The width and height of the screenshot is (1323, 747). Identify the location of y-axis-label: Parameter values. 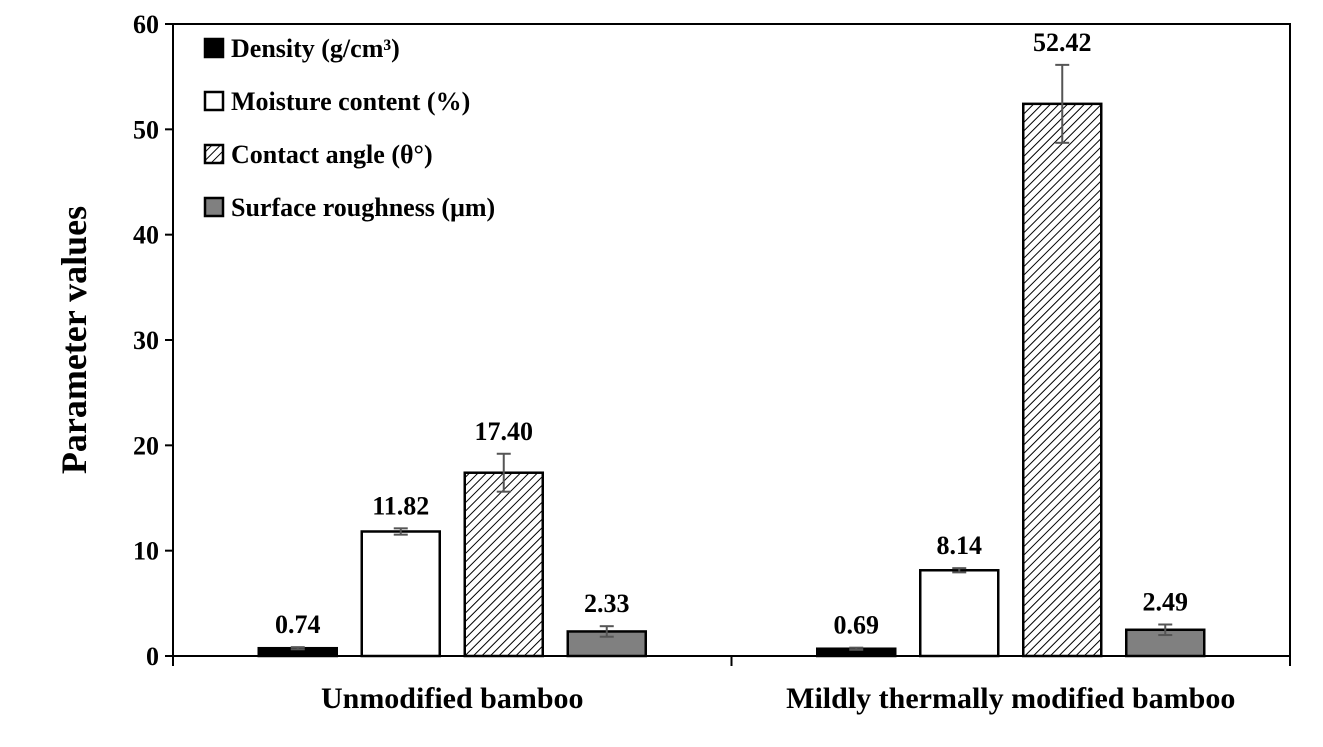
(74, 340).